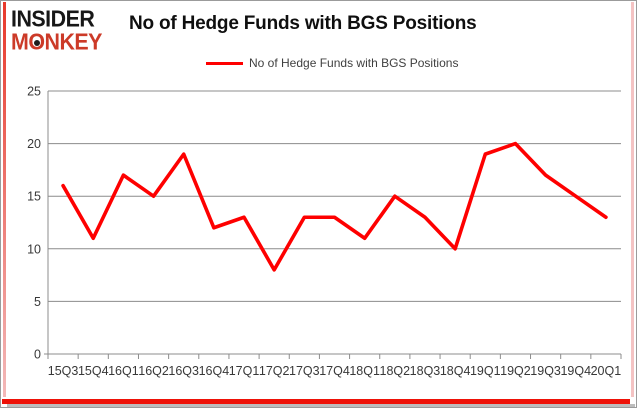 The height and width of the screenshot is (408, 637). What do you see at coordinates (395, 371) in the screenshot?
I see `x-axis-tick-label: 18Q2` at bounding box center [395, 371].